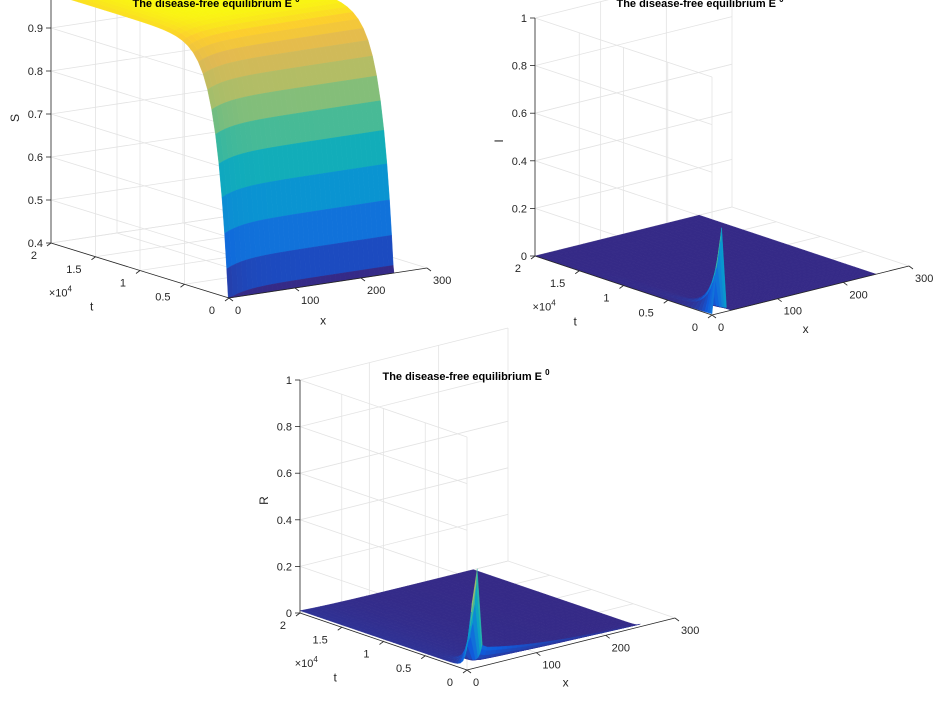  I want to click on t-exponent-base: ×10, so click(542, 308).